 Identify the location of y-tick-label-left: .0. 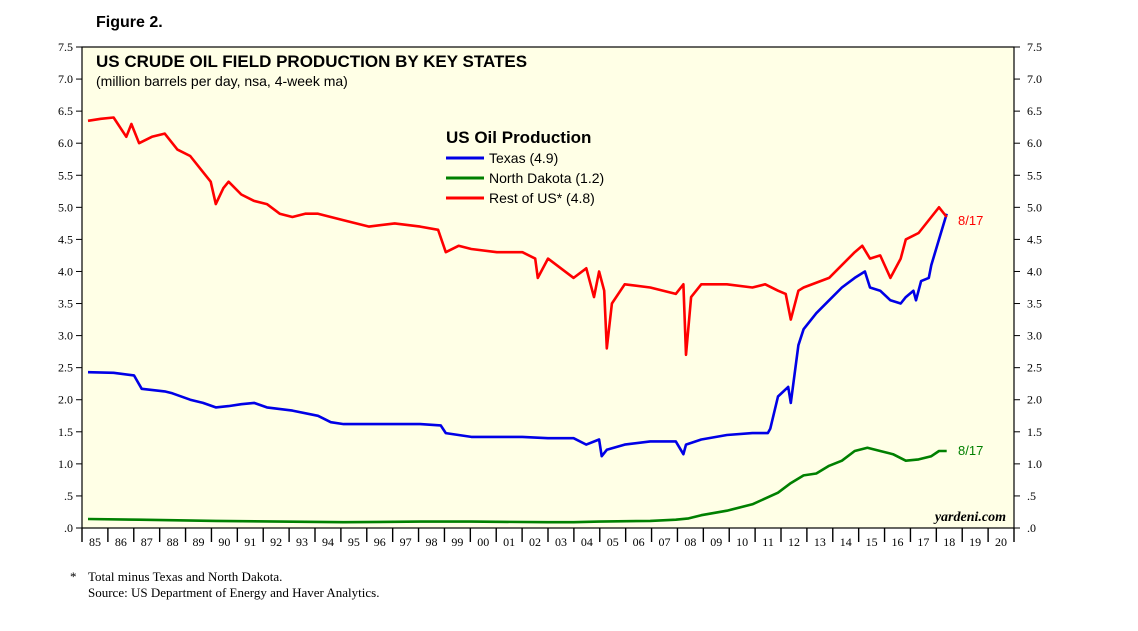
(68, 528).